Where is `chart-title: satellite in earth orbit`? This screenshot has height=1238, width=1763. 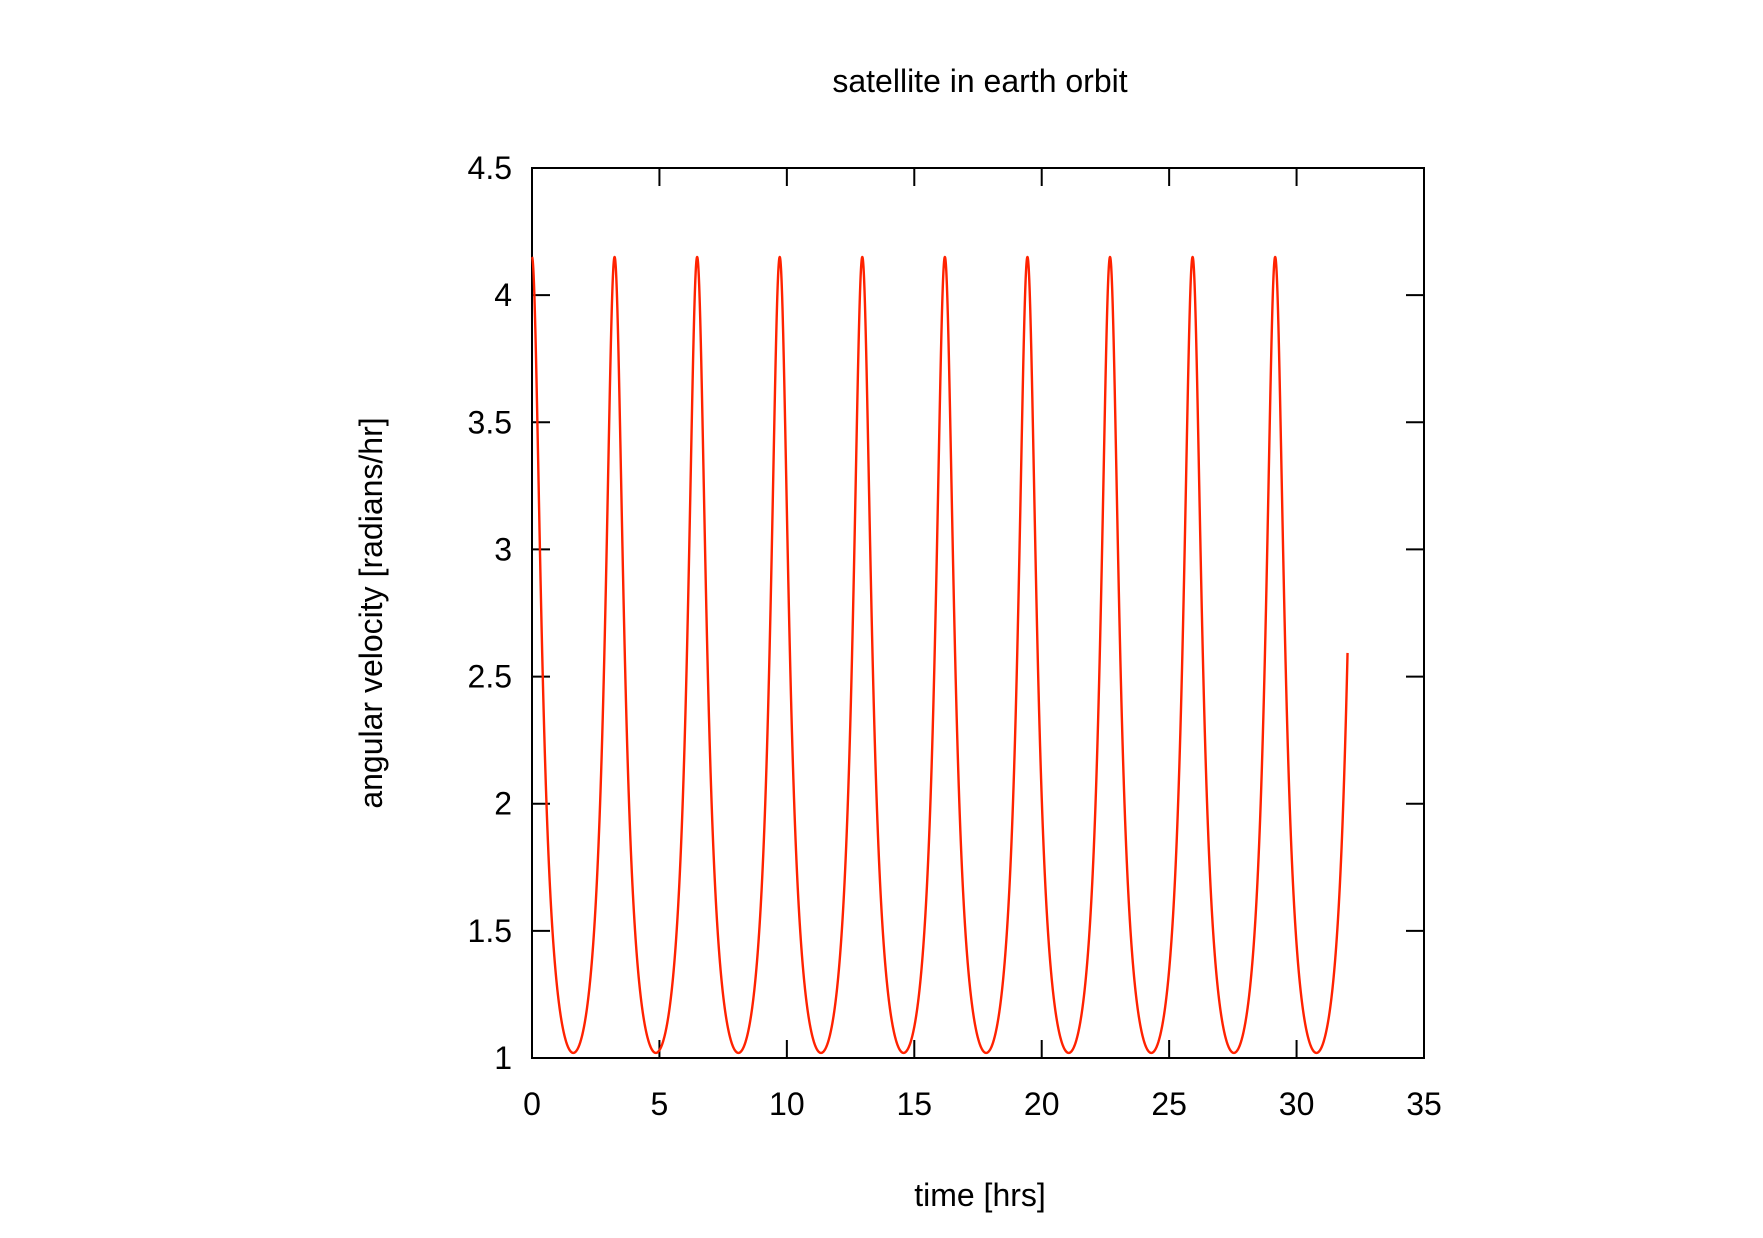
chart-title: satellite in earth orbit is located at coordinates (979, 81).